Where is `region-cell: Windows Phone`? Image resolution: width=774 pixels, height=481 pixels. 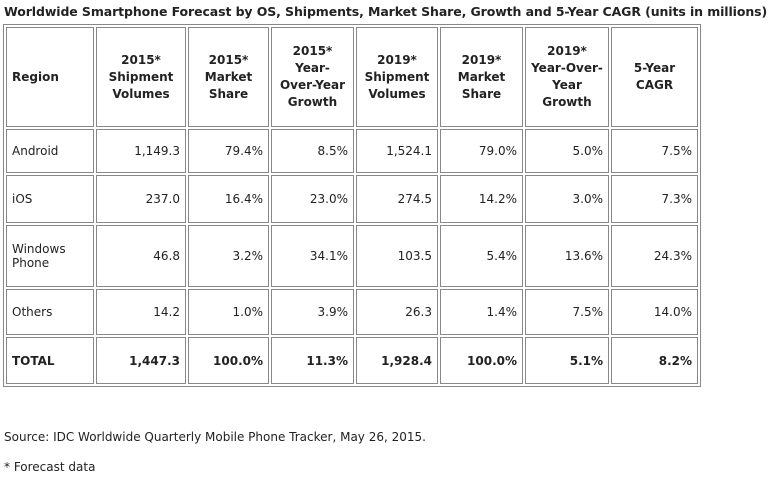 region-cell: Windows Phone is located at coordinates (50, 256).